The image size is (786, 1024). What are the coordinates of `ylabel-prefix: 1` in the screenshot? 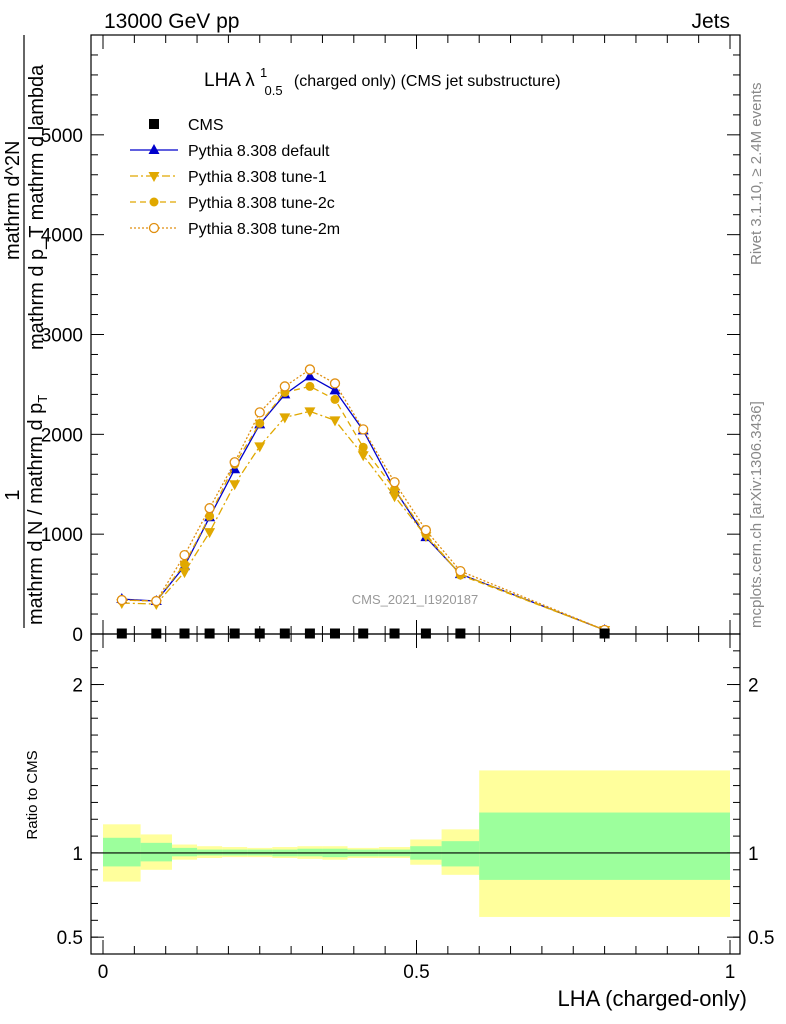 It's located at (13, 494).